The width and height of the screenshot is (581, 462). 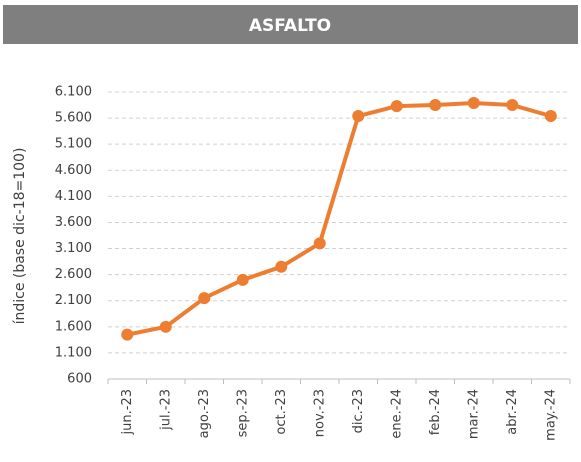 I want to click on x-tick-label: mar.-24, so click(x=473, y=414).